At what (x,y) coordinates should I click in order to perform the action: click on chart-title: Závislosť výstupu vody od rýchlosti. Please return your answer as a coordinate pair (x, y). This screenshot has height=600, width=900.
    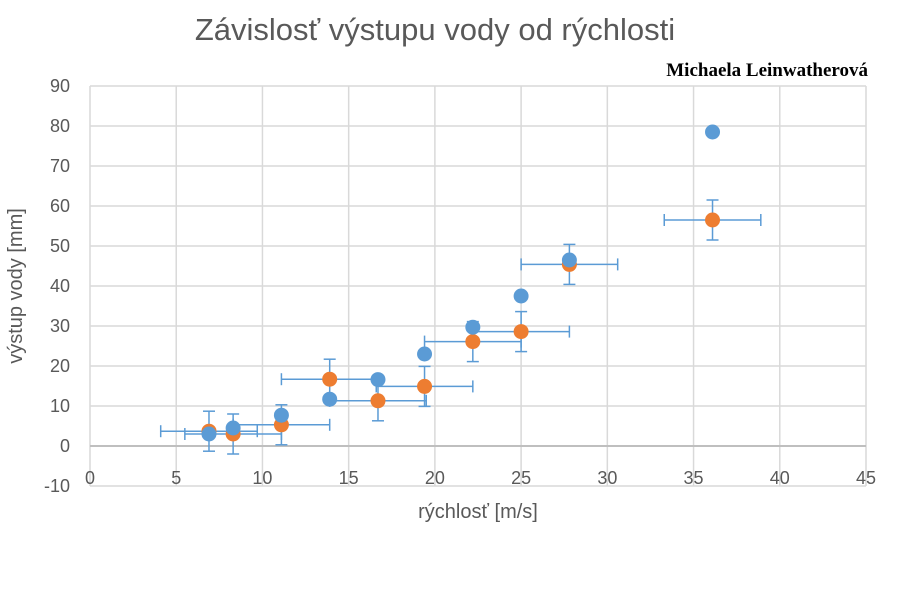
    Looking at the image, I should click on (435, 29).